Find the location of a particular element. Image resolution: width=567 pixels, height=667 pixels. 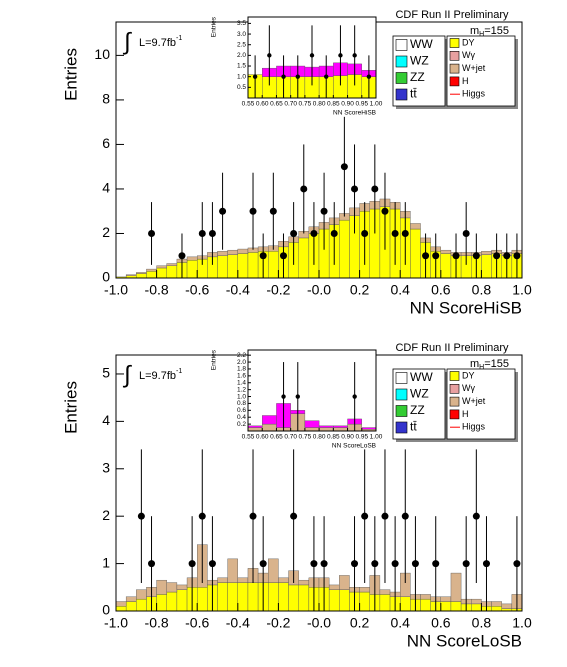

x-tick-label: 0.80 is located at coordinates (319, 437).